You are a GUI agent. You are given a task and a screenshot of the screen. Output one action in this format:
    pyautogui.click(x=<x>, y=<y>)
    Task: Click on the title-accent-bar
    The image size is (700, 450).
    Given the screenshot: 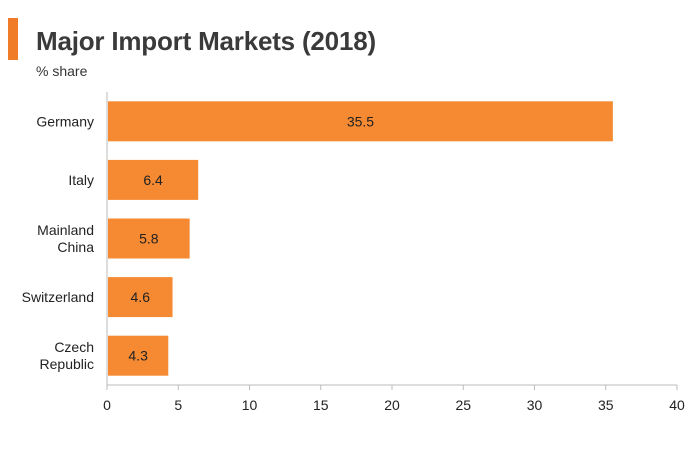 What is the action you would take?
    pyautogui.click(x=13, y=39)
    